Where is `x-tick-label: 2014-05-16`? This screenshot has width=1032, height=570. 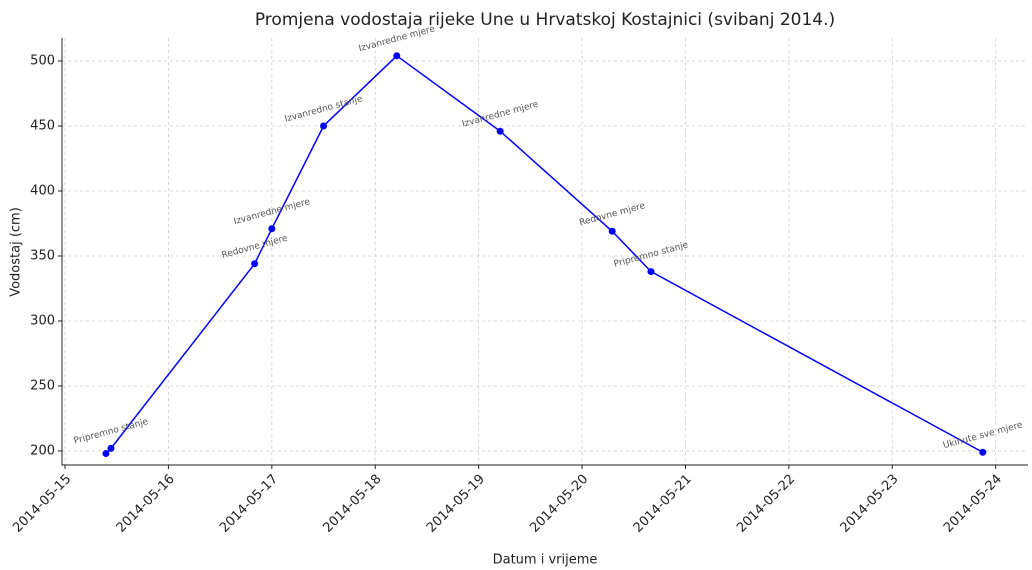
x-tick-label: 2014-05-16 is located at coordinates (146, 504).